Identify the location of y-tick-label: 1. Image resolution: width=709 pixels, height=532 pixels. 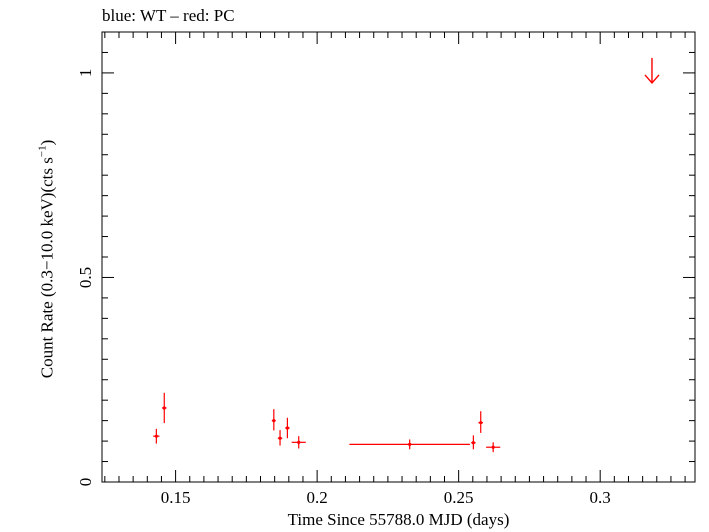
(85, 73).